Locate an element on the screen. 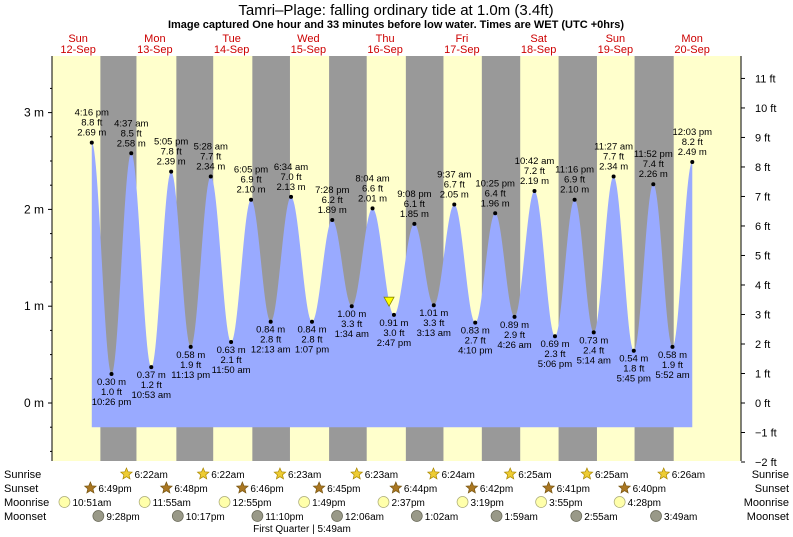 The image size is (793, 537). current-tide-marker is located at coordinates (389, 302).